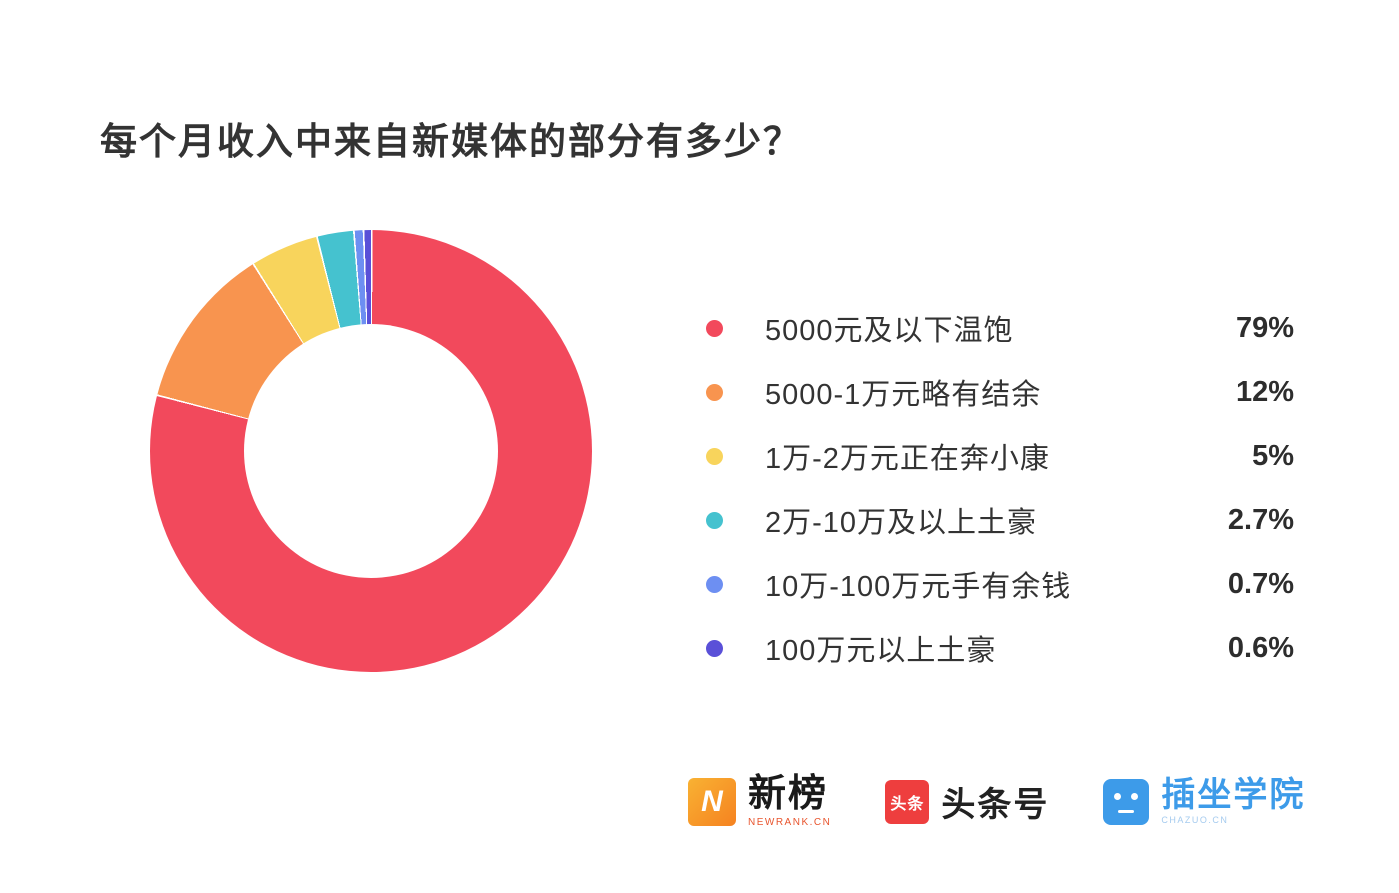  I want to click on toutiao-logo: 头条 头条号, so click(967, 801).